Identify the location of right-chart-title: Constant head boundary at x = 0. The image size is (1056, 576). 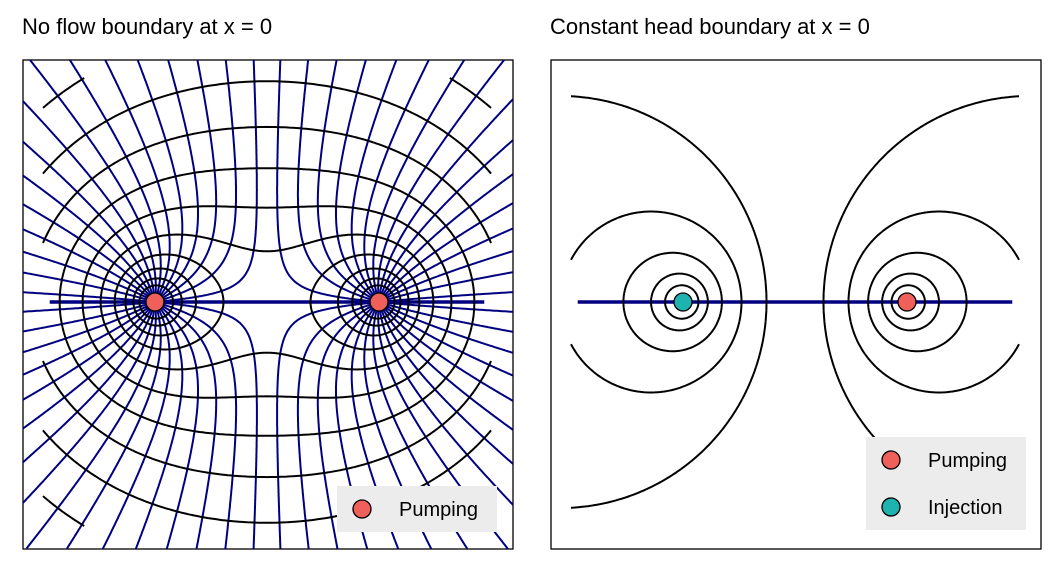
(710, 26).